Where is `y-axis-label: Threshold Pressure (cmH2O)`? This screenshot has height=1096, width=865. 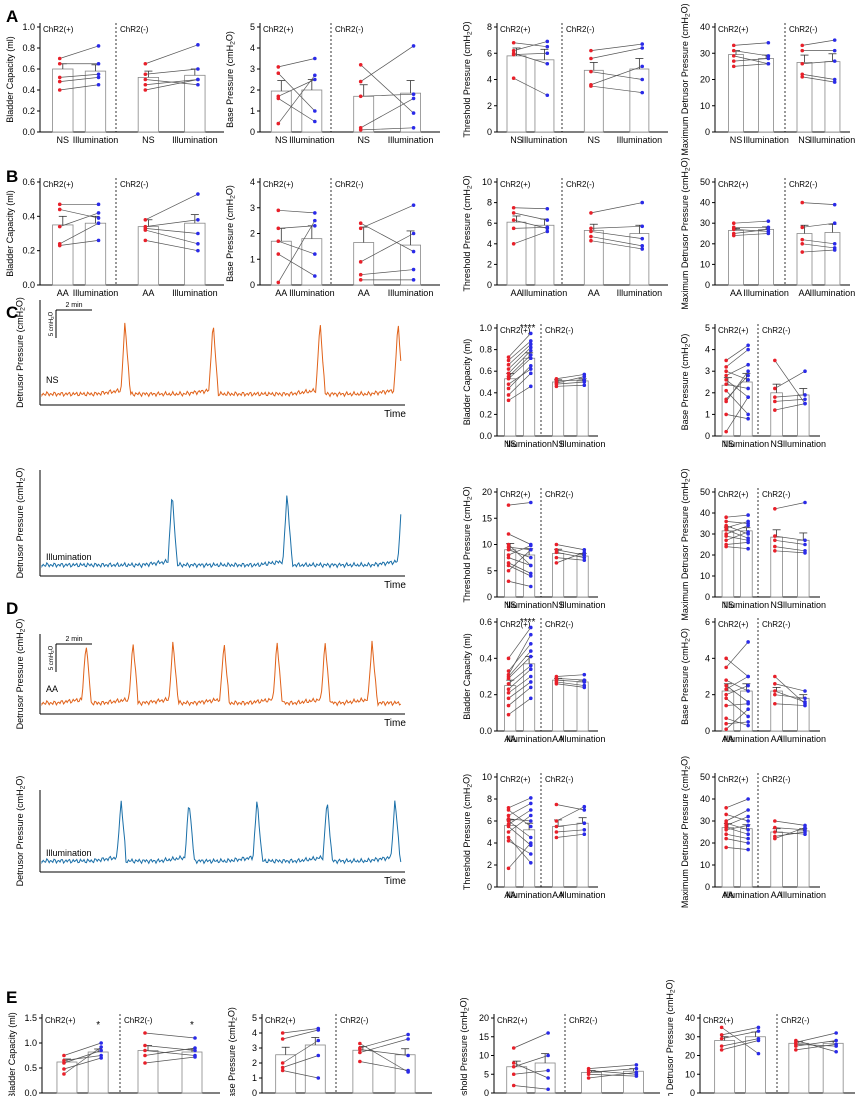
y-axis-label: Threshold Pressure (cmH2O) is located at coordinates (467, 79).